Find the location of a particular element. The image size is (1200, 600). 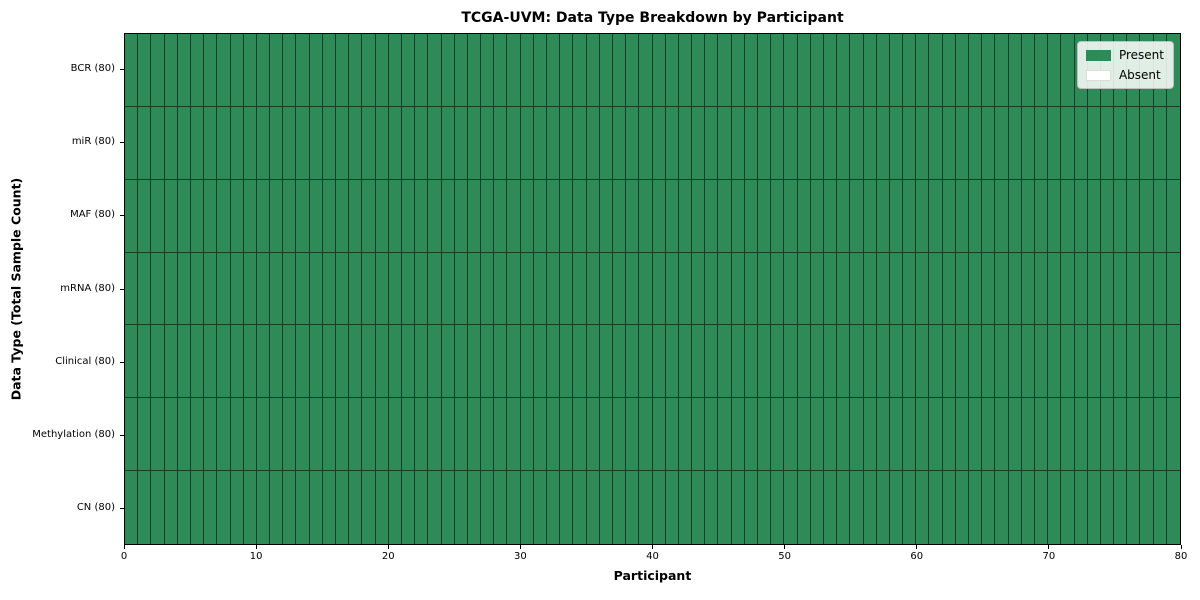

y-tick-label: BCR (80) is located at coordinates (92, 69).